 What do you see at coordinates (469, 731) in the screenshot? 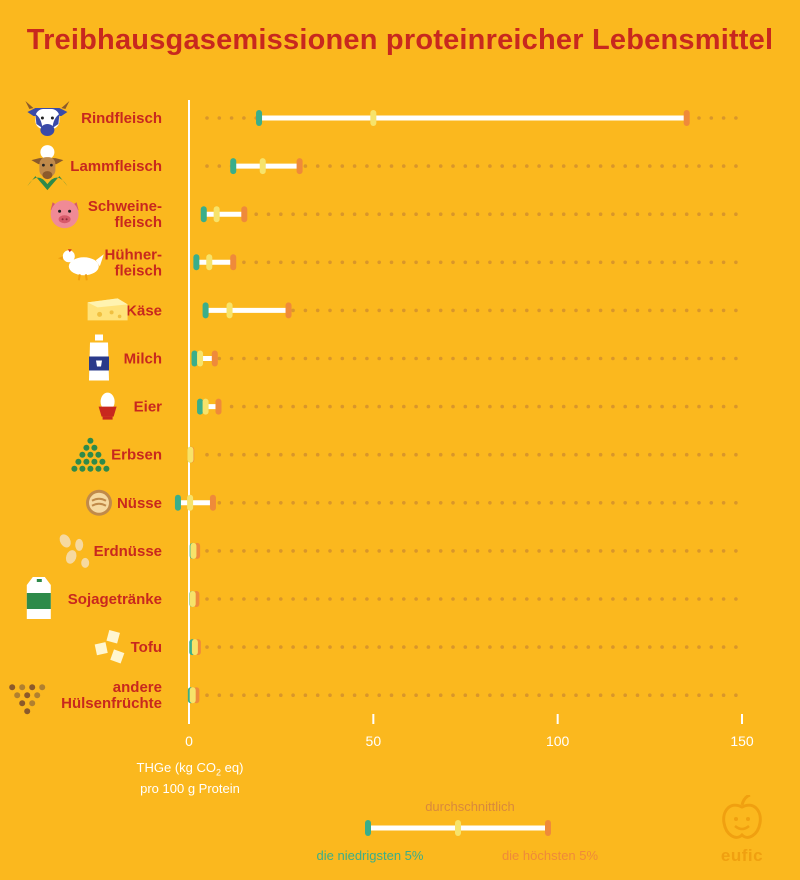
I see `x-axis: 0 50 100 150` at bounding box center [469, 731].